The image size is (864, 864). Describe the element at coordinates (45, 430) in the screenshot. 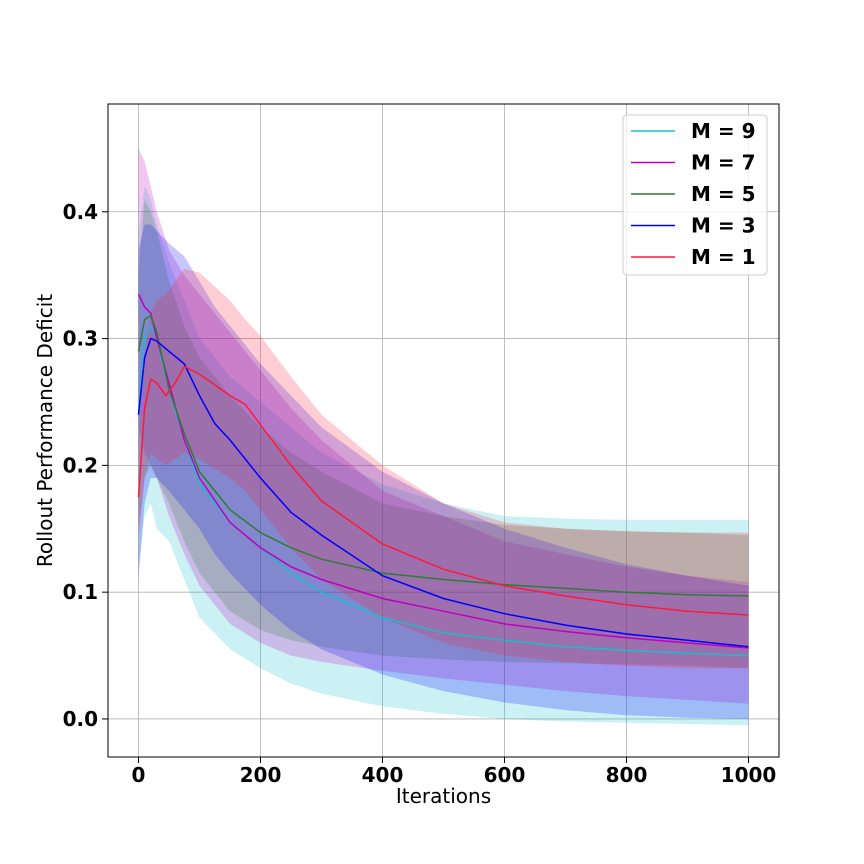

I see `y-axis-label: Rollout Performance Deficit` at that location.